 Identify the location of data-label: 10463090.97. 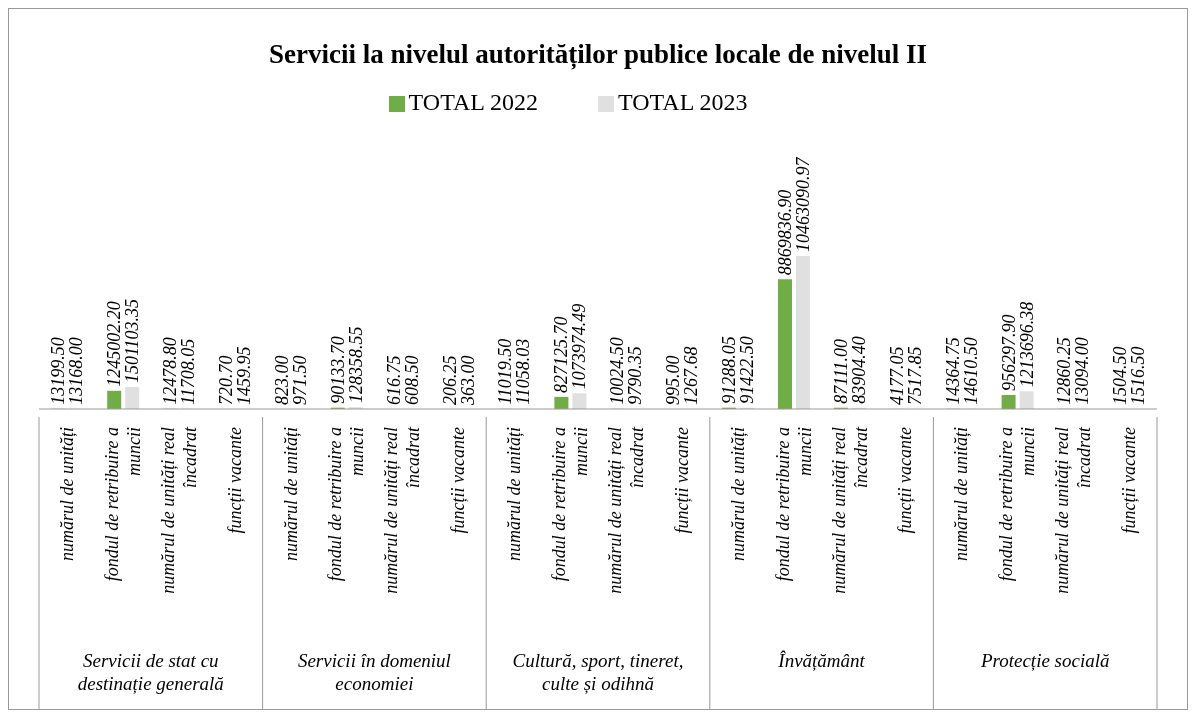
(803, 204).